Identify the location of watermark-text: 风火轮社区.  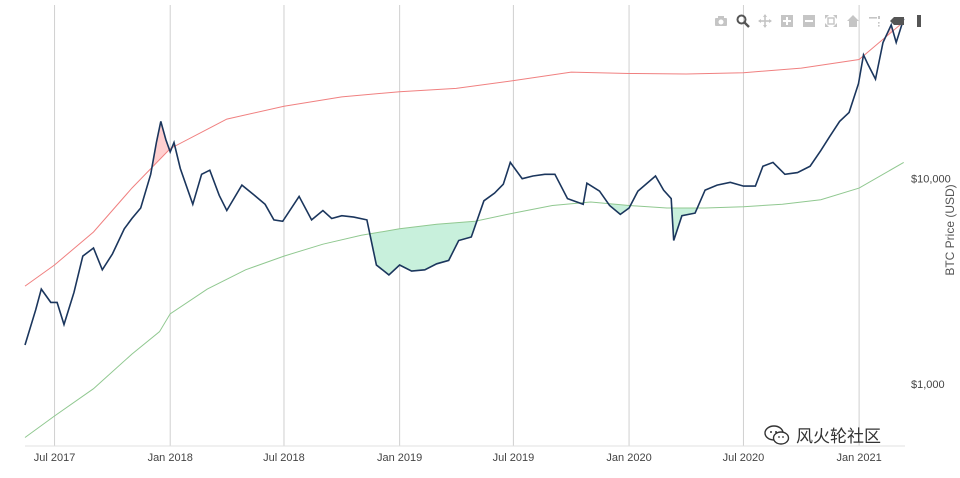
(838, 437).